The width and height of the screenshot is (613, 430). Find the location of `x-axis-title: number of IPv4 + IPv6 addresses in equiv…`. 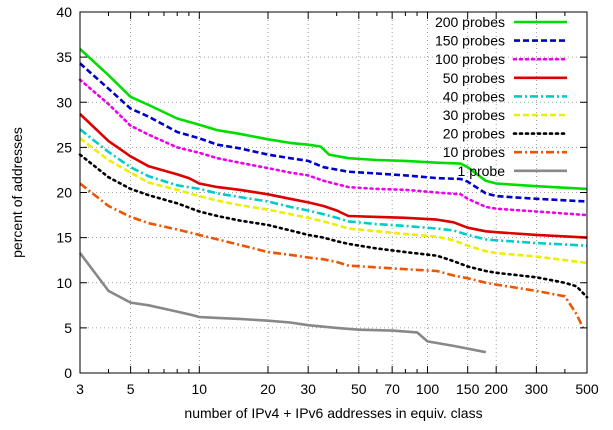

x-axis-title: number of IPv4 + IPv6 addresses in equiv… is located at coordinates (333, 413).